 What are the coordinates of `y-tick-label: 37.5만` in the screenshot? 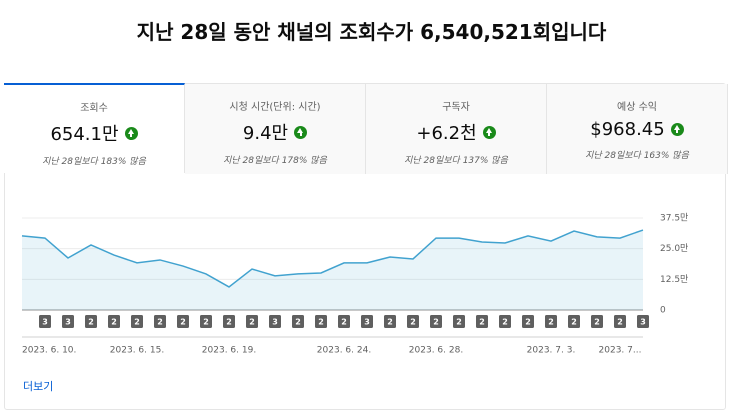 It's located at (674, 218).